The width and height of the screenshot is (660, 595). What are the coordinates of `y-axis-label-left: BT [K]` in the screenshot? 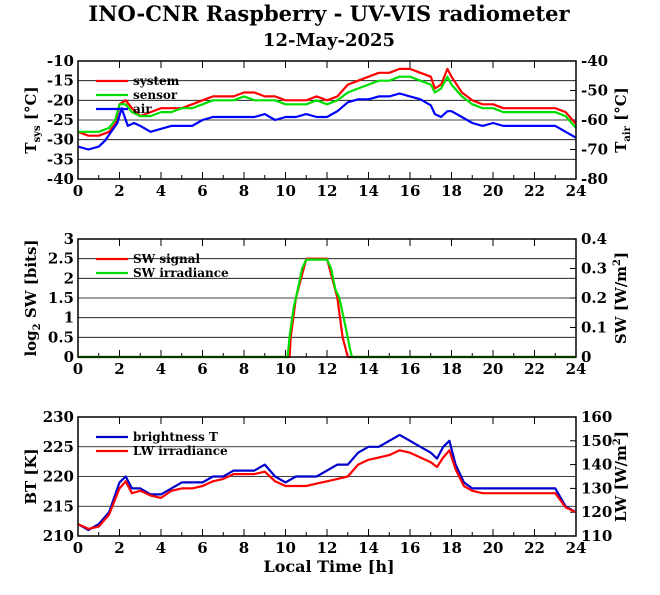 It's located at (31, 476).